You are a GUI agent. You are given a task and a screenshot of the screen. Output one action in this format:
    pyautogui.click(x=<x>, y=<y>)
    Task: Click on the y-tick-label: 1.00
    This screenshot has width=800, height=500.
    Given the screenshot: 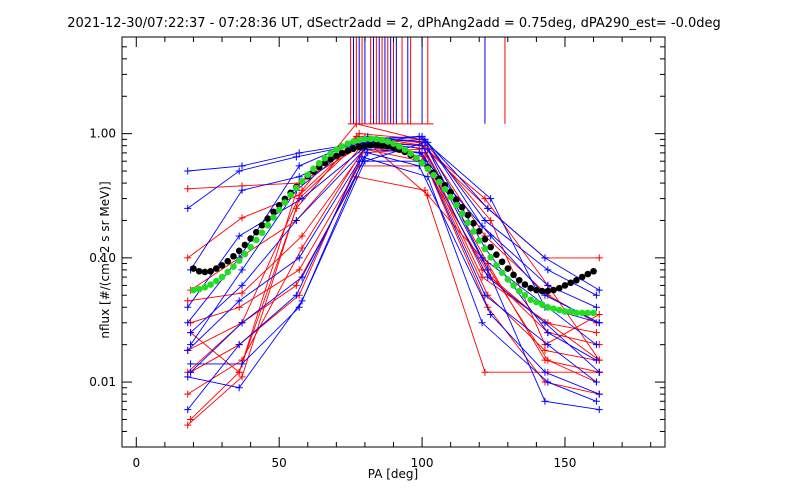 What is the action you would take?
    pyautogui.click(x=102, y=134)
    